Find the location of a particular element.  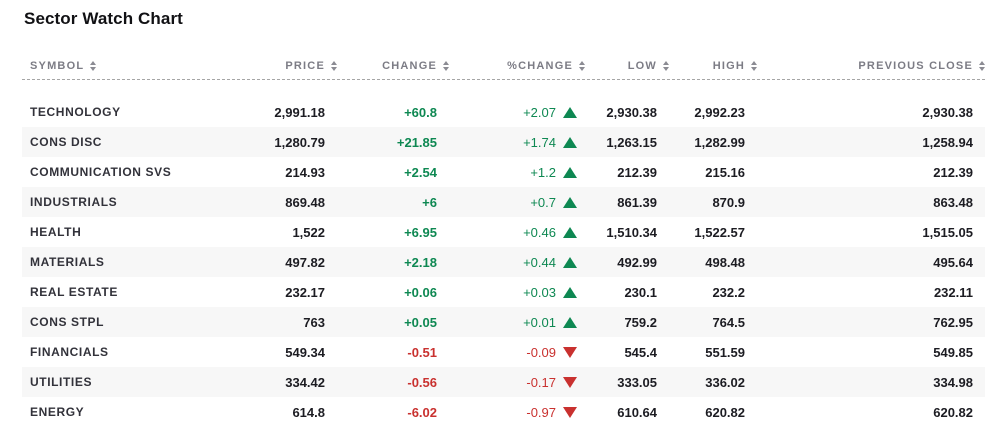

column-header-label: CHANGE is located at coordinates (409, 65).